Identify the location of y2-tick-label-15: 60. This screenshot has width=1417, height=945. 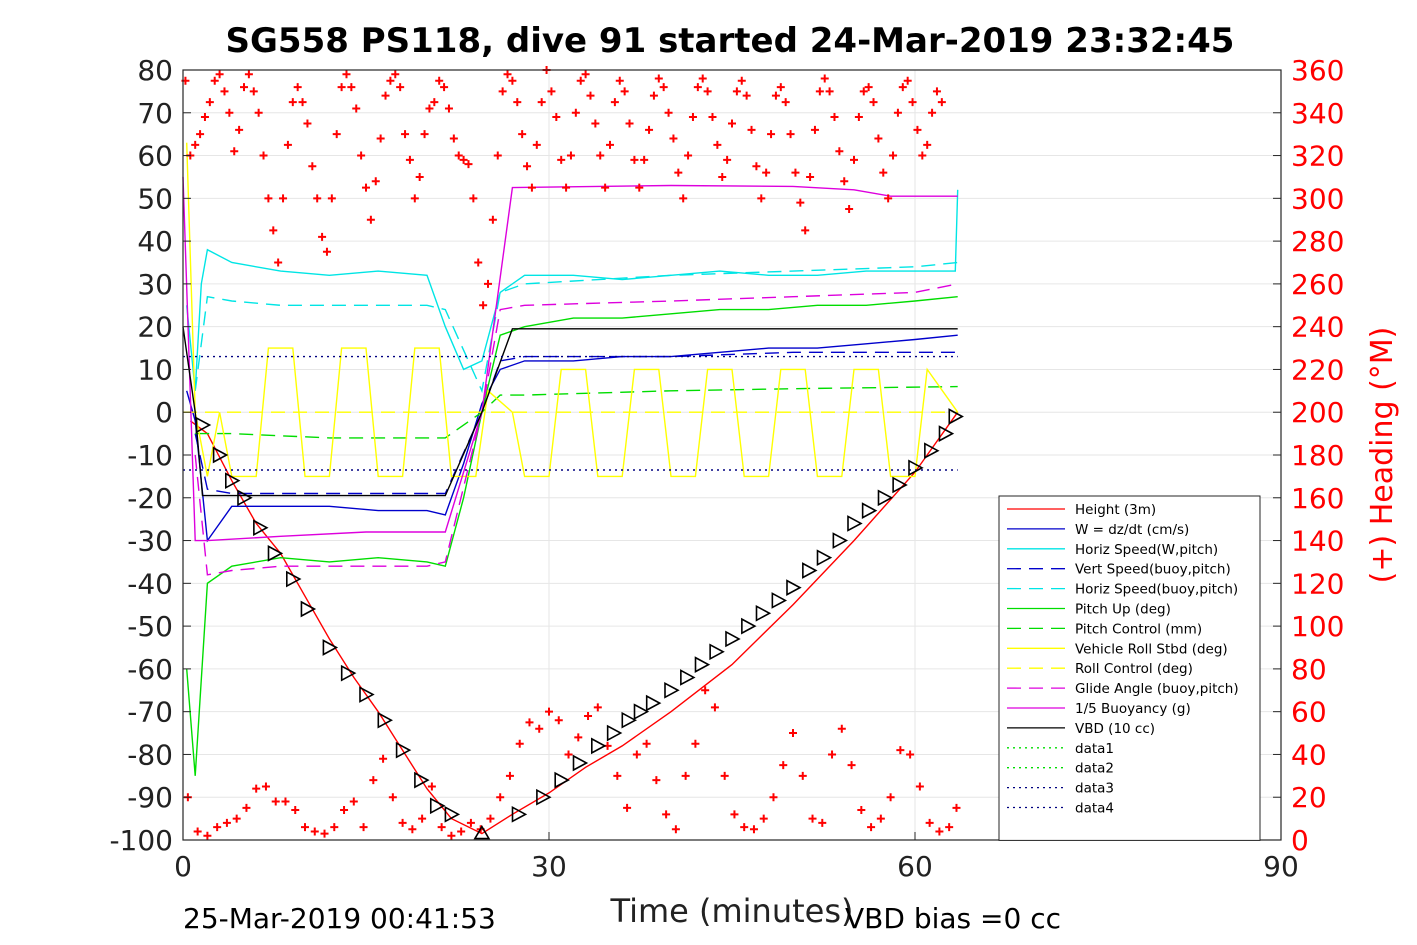
(1309, 712).